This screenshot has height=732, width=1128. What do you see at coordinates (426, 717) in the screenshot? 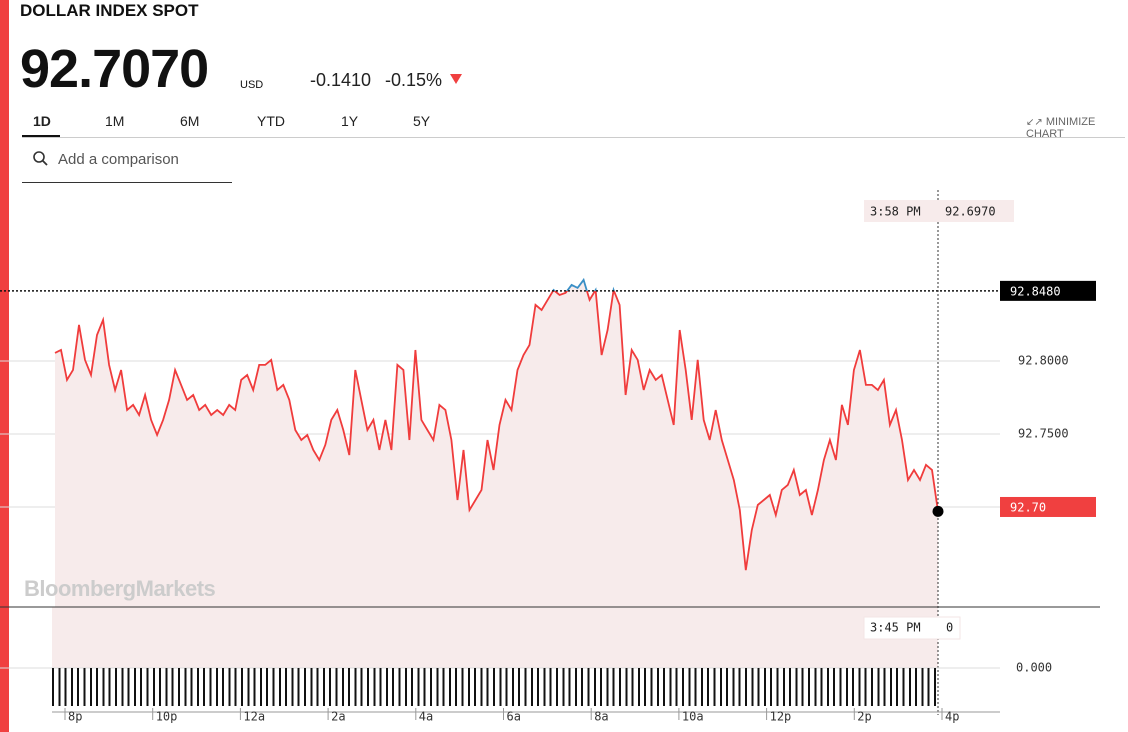
I see `x-tick-label: 4a` at bounding box center [426, 717].